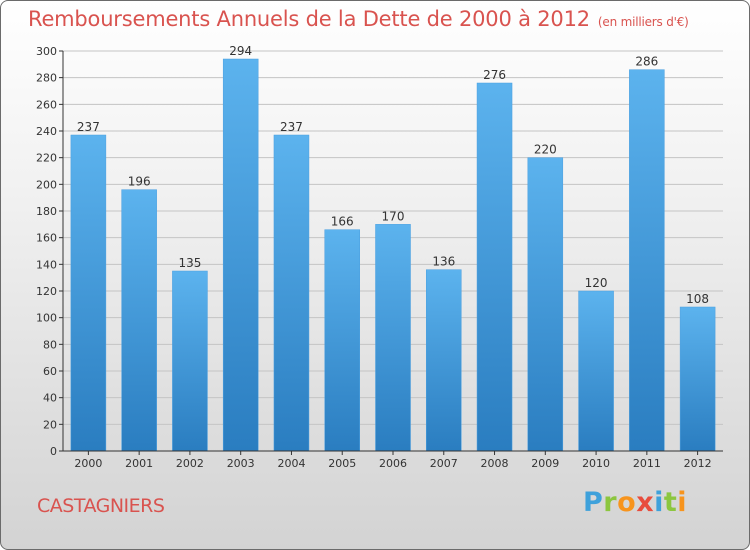 Image resolution: width=750 pixels, height=550 pixels. Describe the element at coordinates (645, 502) in the screenshot. I see `logo-letter: x` at that location.